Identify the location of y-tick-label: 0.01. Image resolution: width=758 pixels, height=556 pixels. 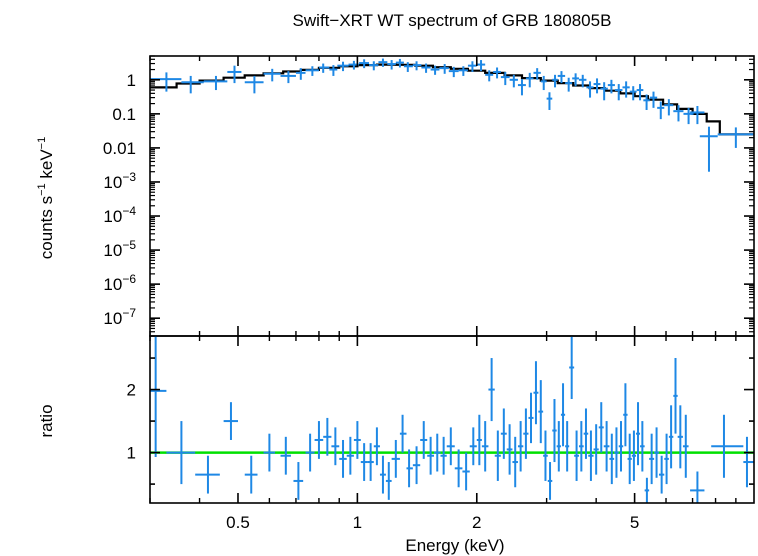
(119, 148).